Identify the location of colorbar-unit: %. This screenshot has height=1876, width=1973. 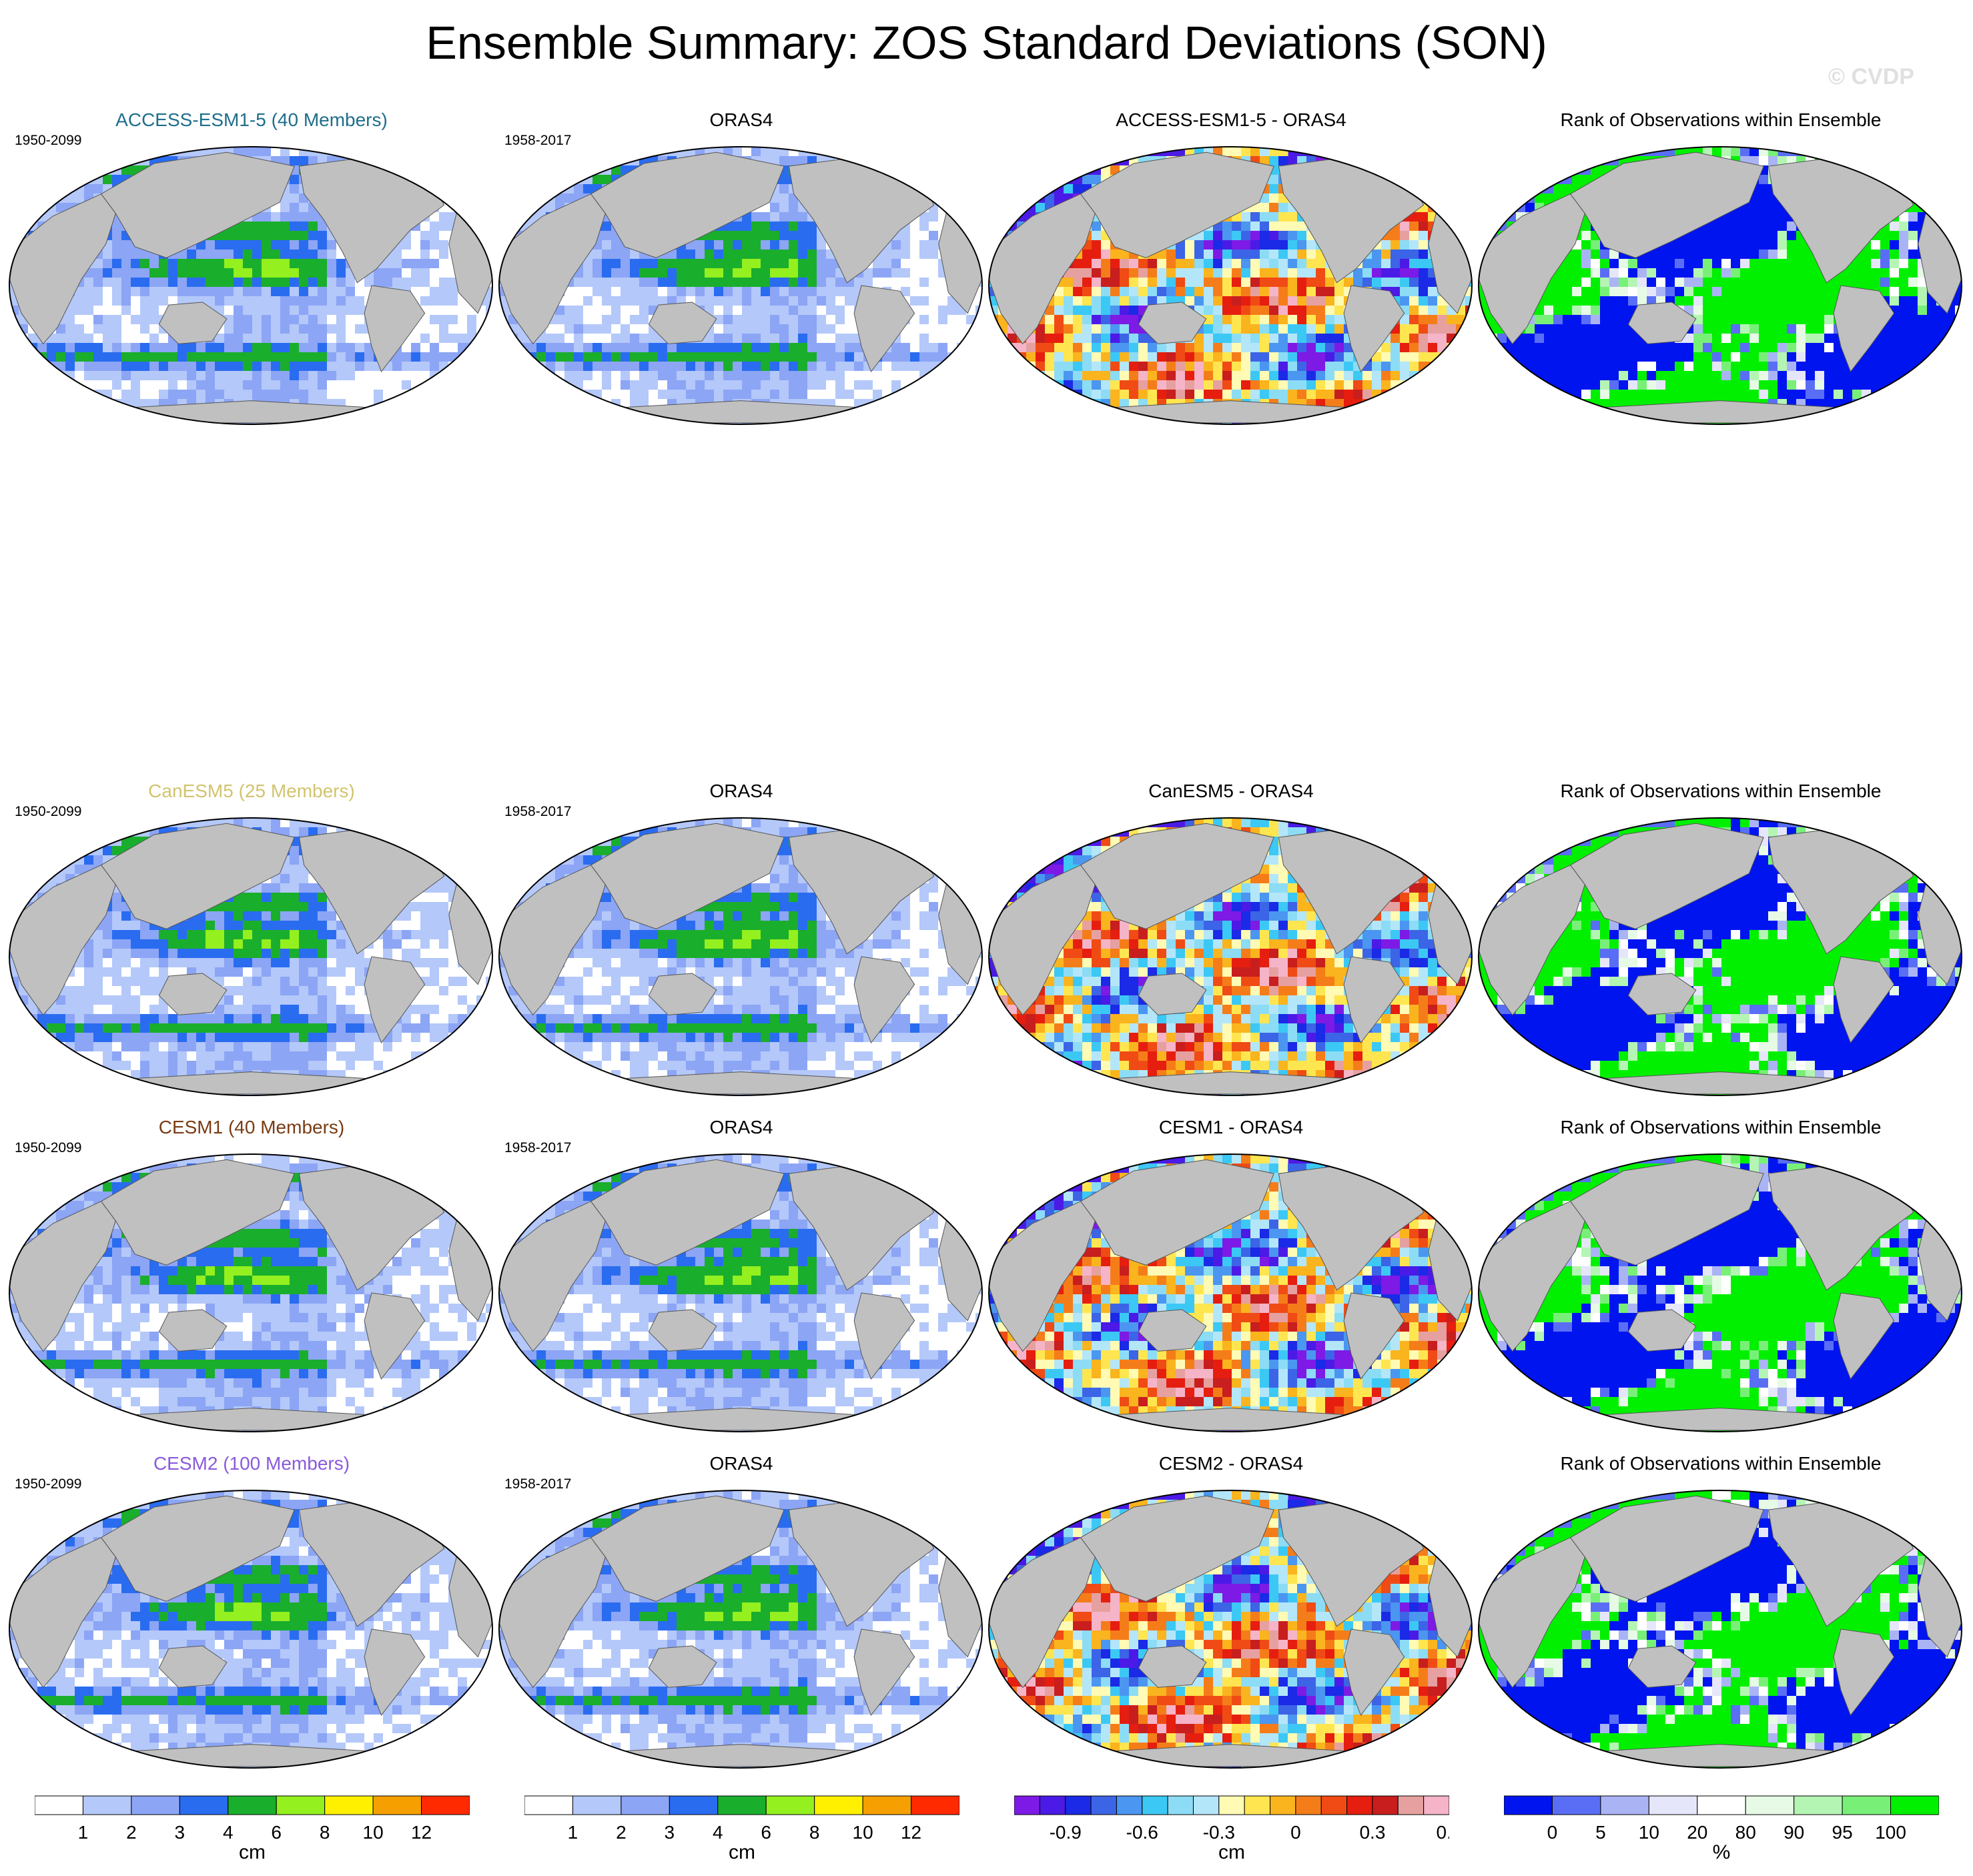
(1721, 1852).